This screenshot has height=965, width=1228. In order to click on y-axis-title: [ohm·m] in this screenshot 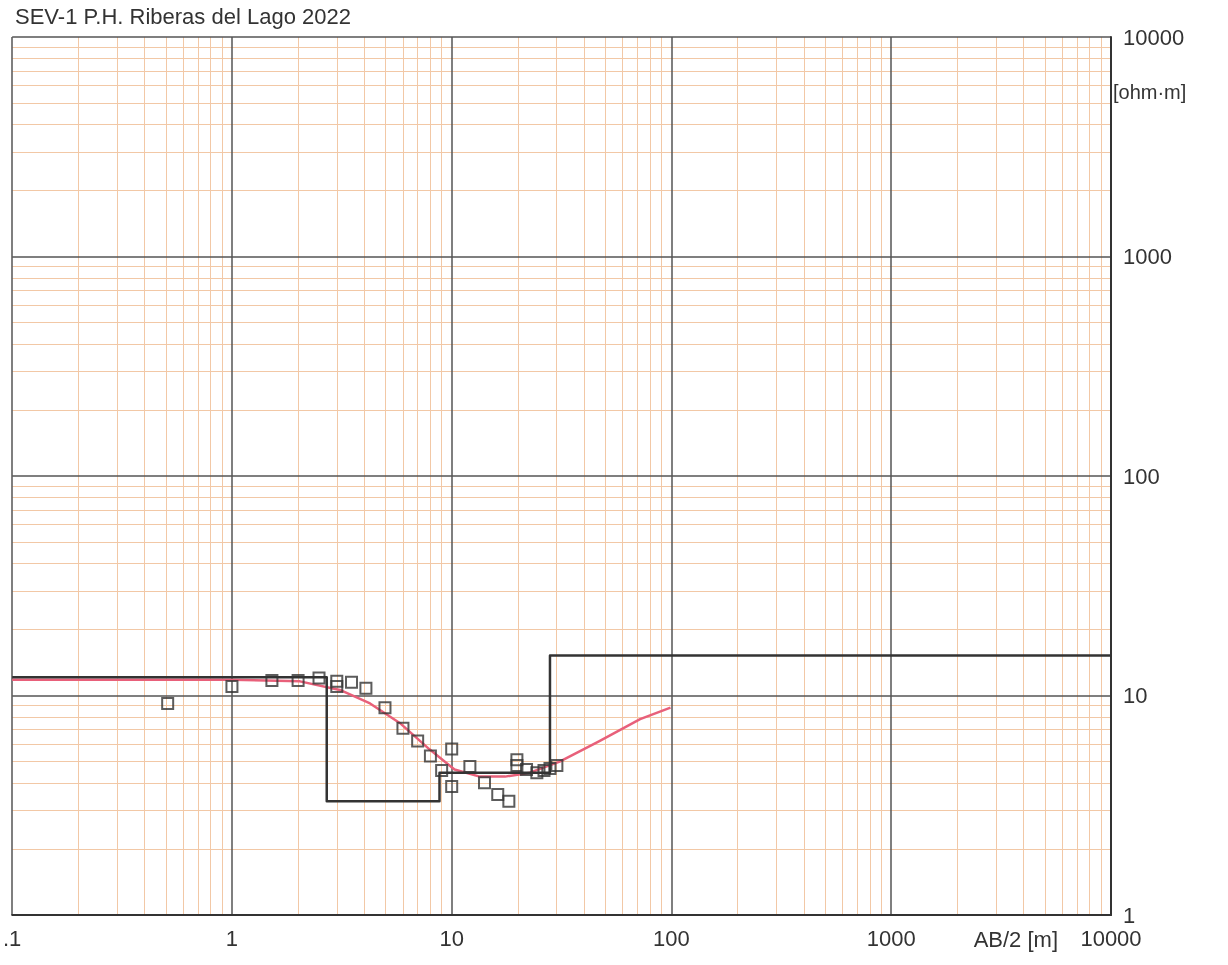, I will do `click(1150, 92)`.